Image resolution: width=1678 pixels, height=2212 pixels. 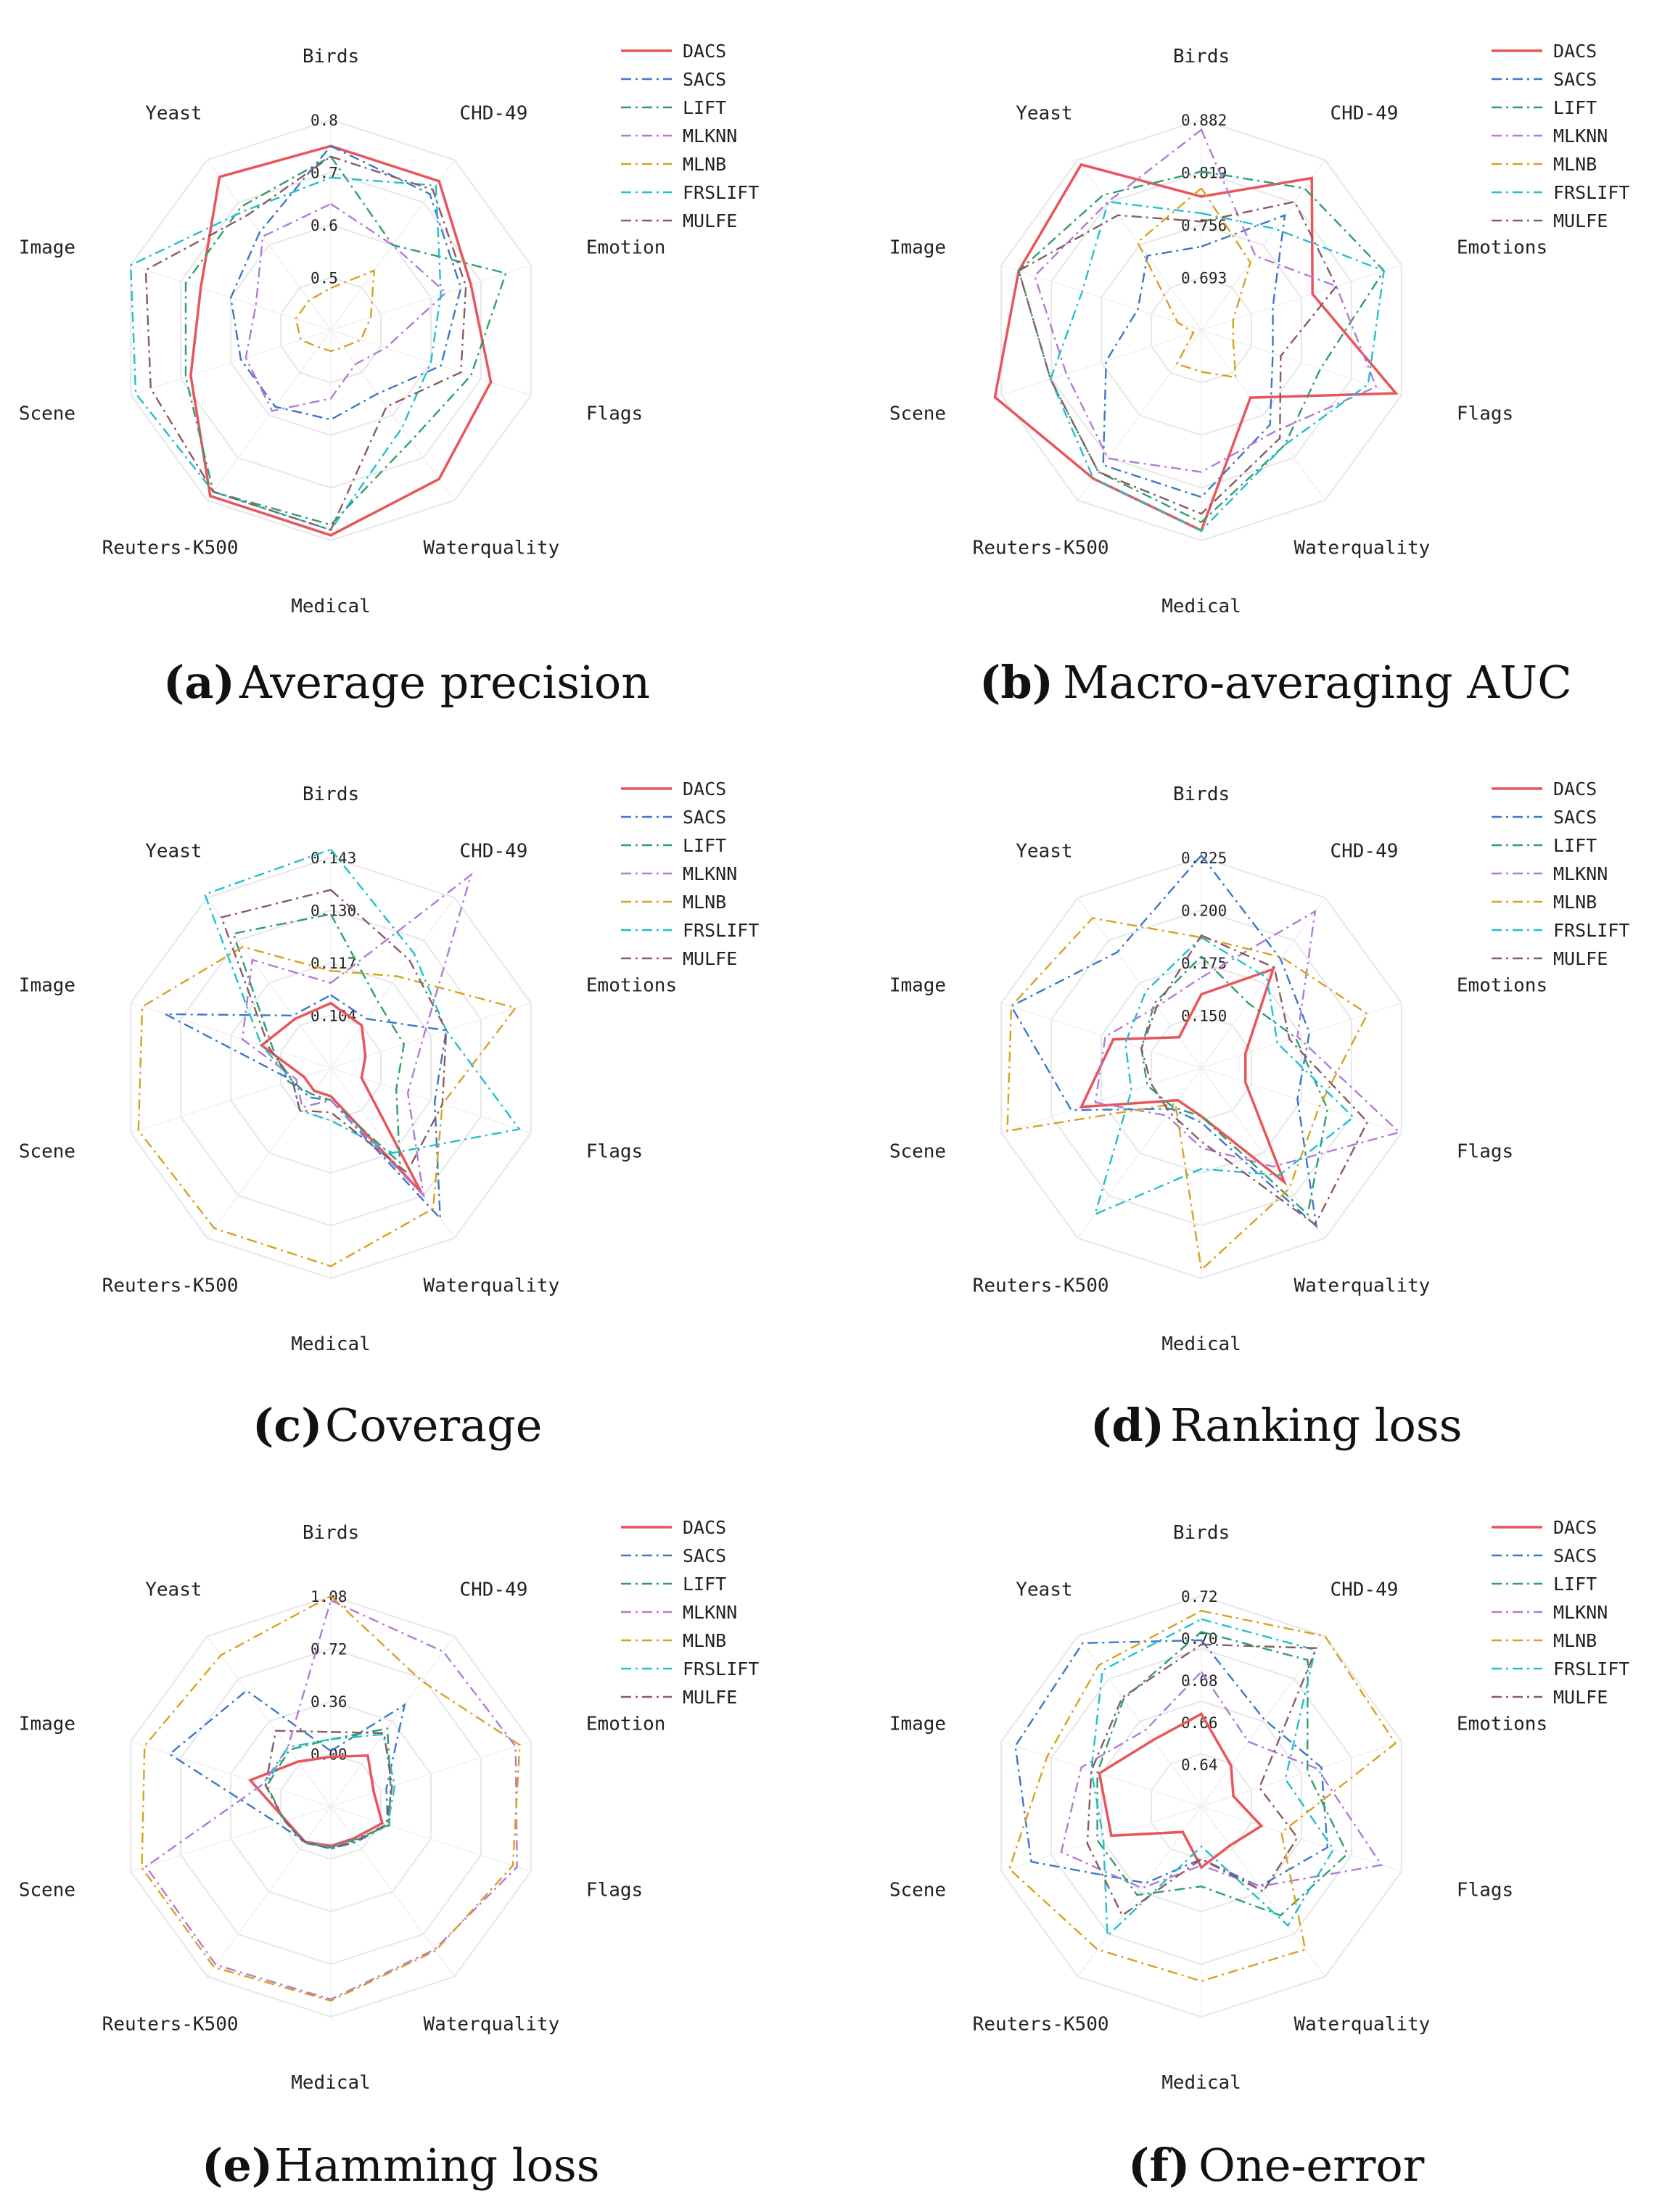 I want to click on axis-label: Emotion, so click(x=626, y=1725).